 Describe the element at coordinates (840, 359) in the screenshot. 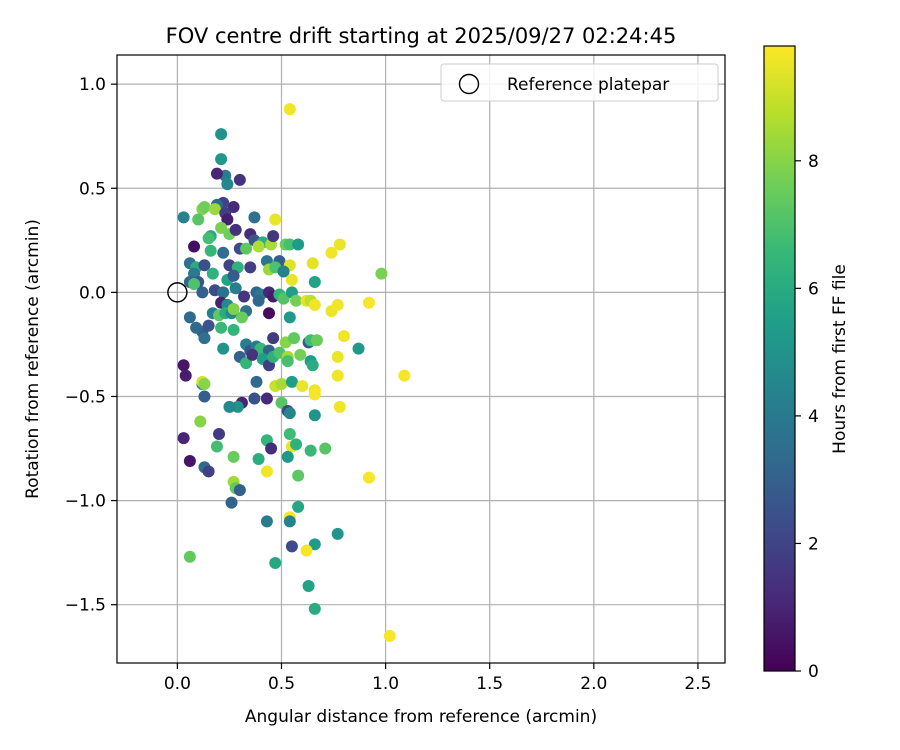

I see `colorbar-label: Hours from first FF file` at that location.